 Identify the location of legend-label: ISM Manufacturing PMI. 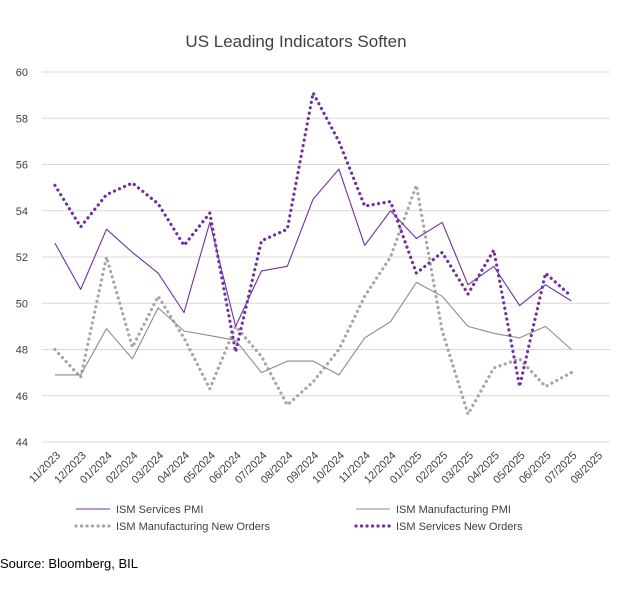
(453, 510).